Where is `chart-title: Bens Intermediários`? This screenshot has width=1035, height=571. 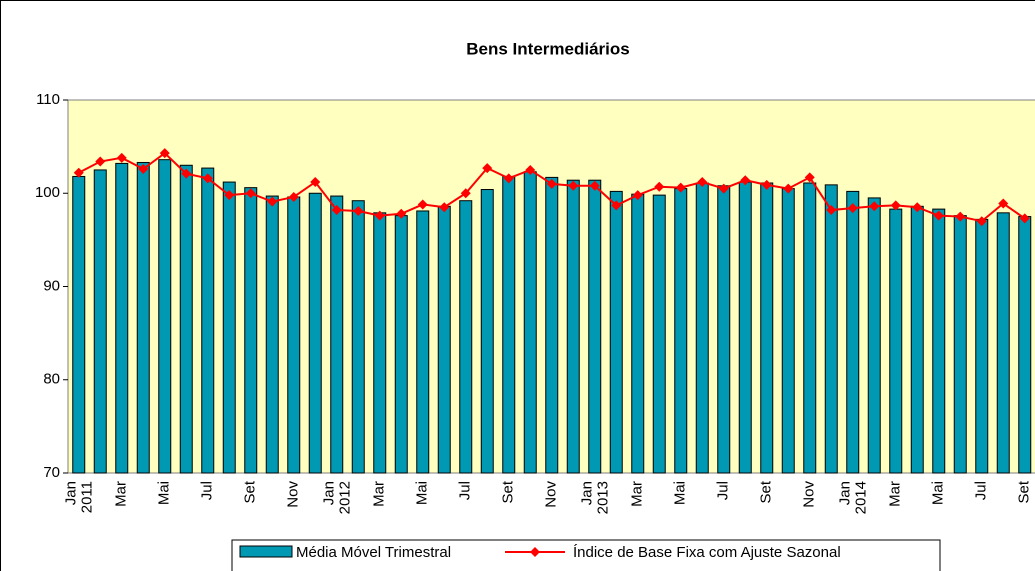 chart-title: Bens Intermediários is located at coordinates (547, 48).